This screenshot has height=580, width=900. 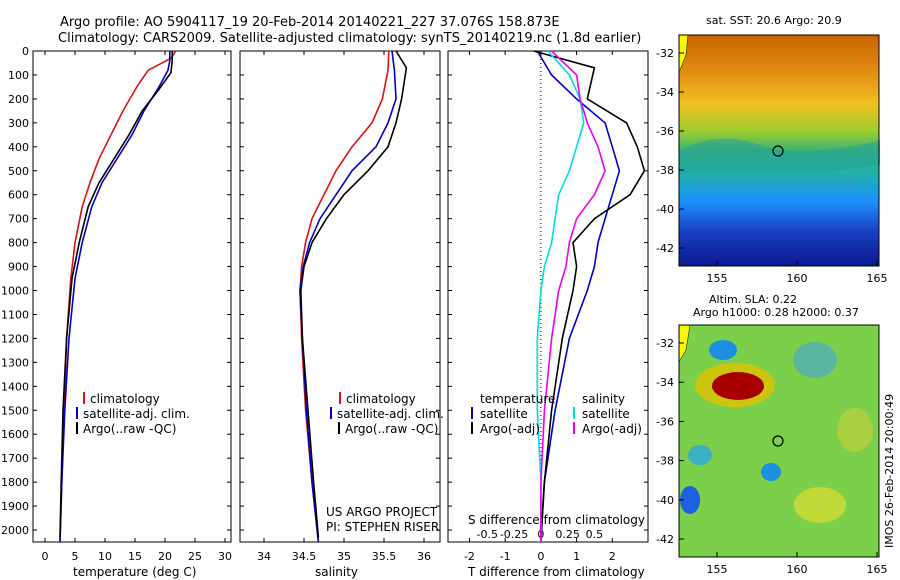 What do you see at coordinates (738, 386) in the screenshot?
I see `sla-eddy-warm` at bounding box center [738, 386].